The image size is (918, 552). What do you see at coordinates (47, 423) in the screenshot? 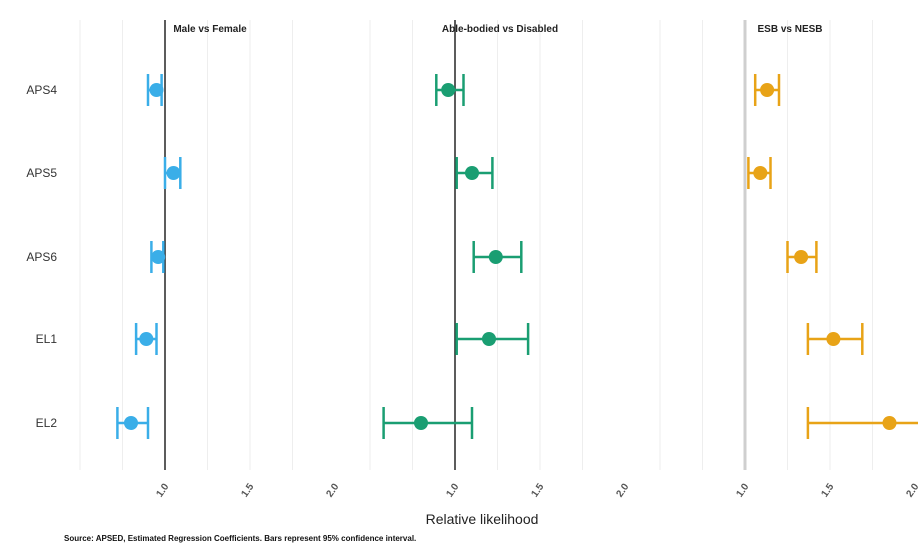
I see `row-label-el2: EL2` at bounding box center [47, 423].